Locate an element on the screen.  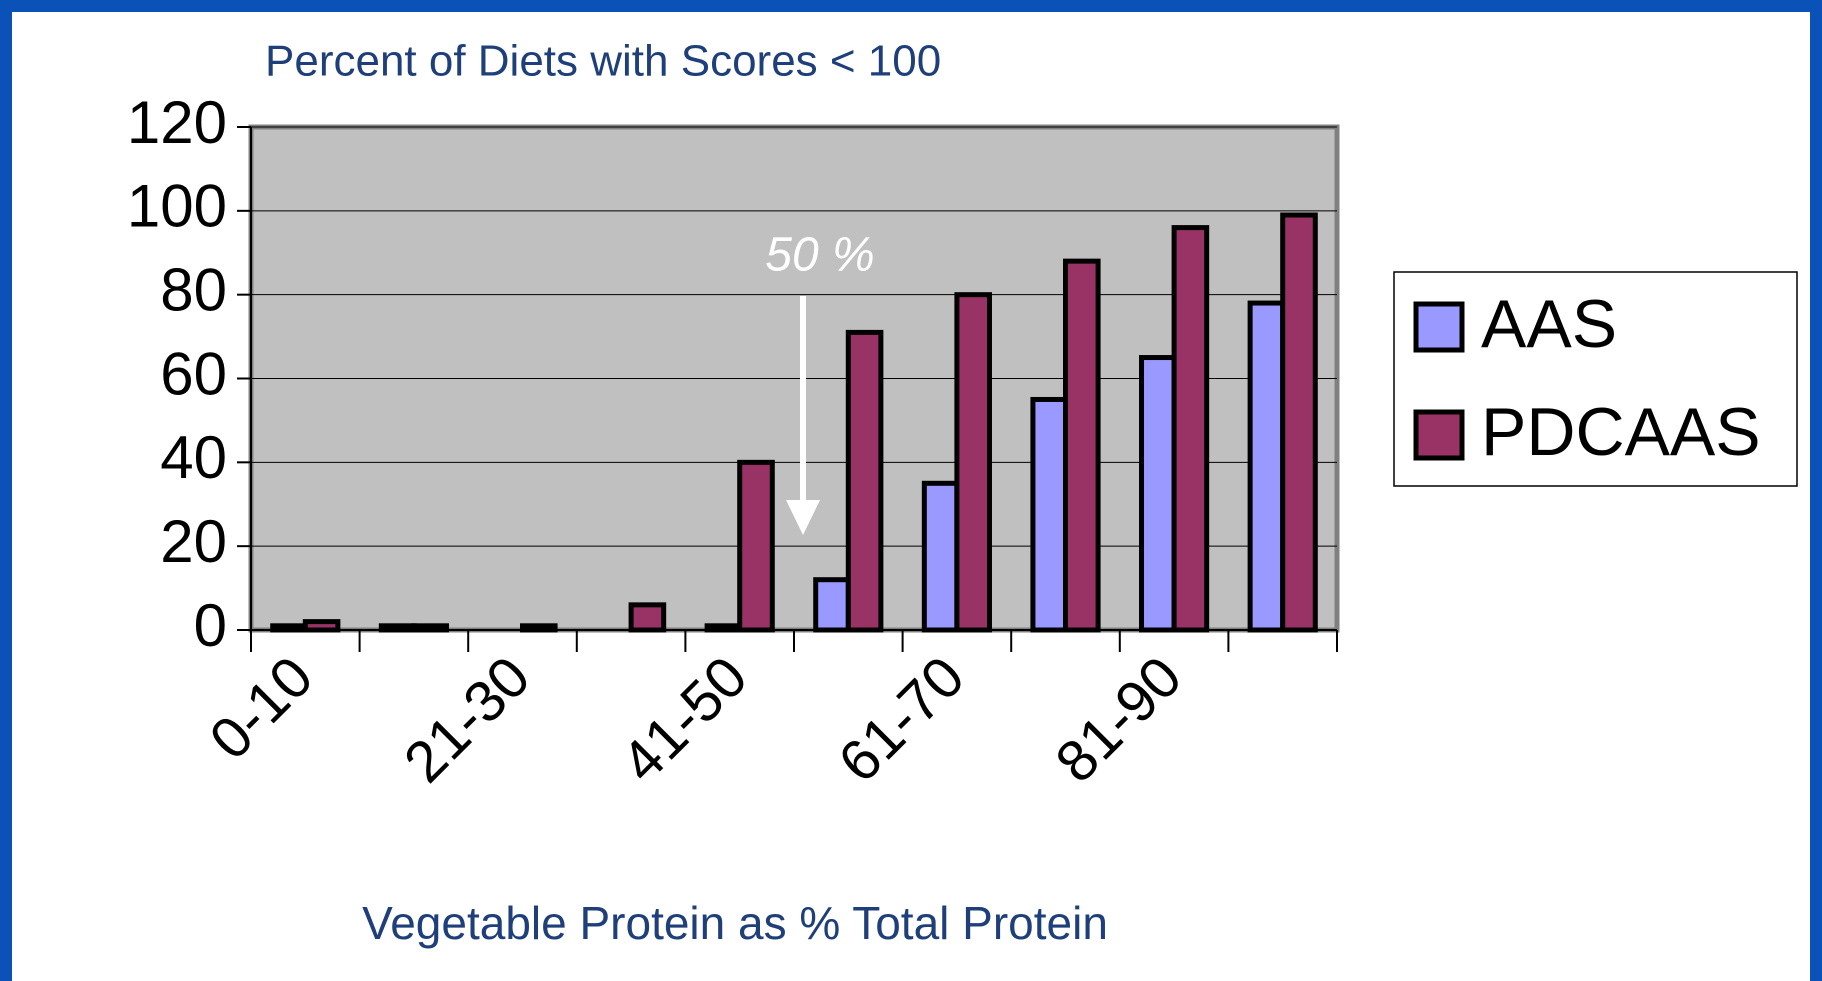
legend-label: PDCAAS is located at coordinates (1621, 432).